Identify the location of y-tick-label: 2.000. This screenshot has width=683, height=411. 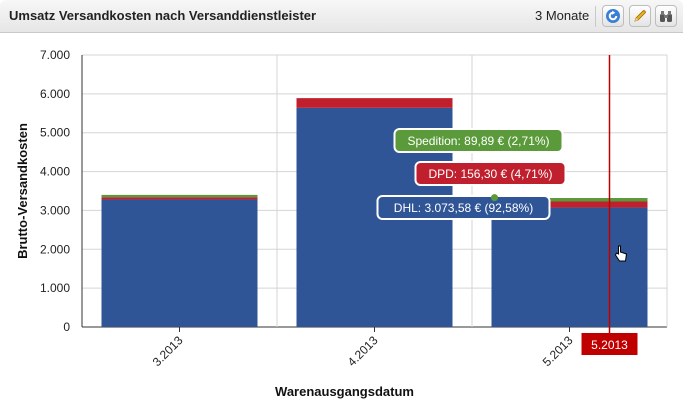
(55, 249).